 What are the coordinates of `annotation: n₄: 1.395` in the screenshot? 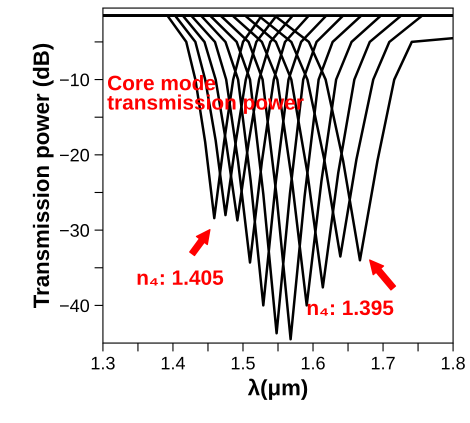 It's located at (351, 308).